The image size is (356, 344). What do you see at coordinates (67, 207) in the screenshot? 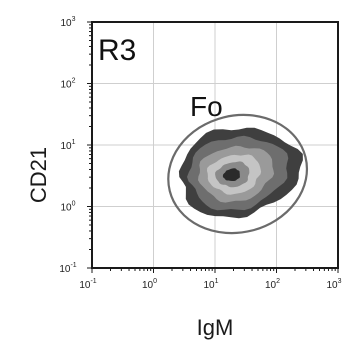
I see `y-tick-label: 10⁰` at bounding box center [67, 207].